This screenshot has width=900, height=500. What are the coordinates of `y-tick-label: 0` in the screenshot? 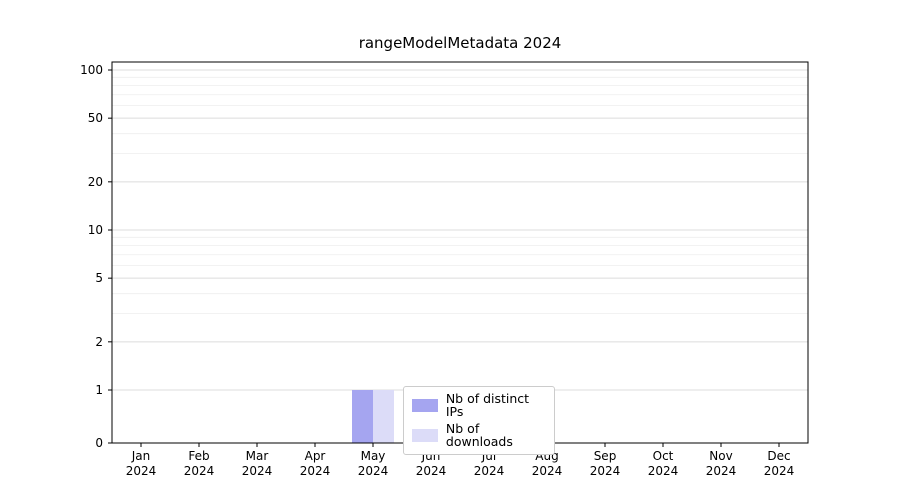 It's located at (99, 443).